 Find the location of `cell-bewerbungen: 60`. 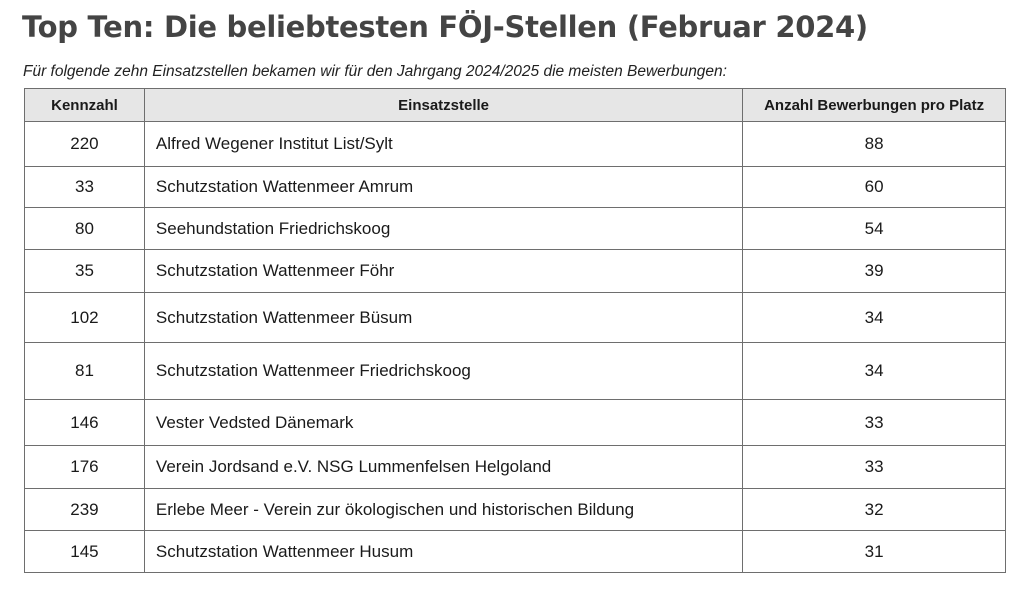

cell-bewerbungen: 60 is located at coordinates (874, 187).